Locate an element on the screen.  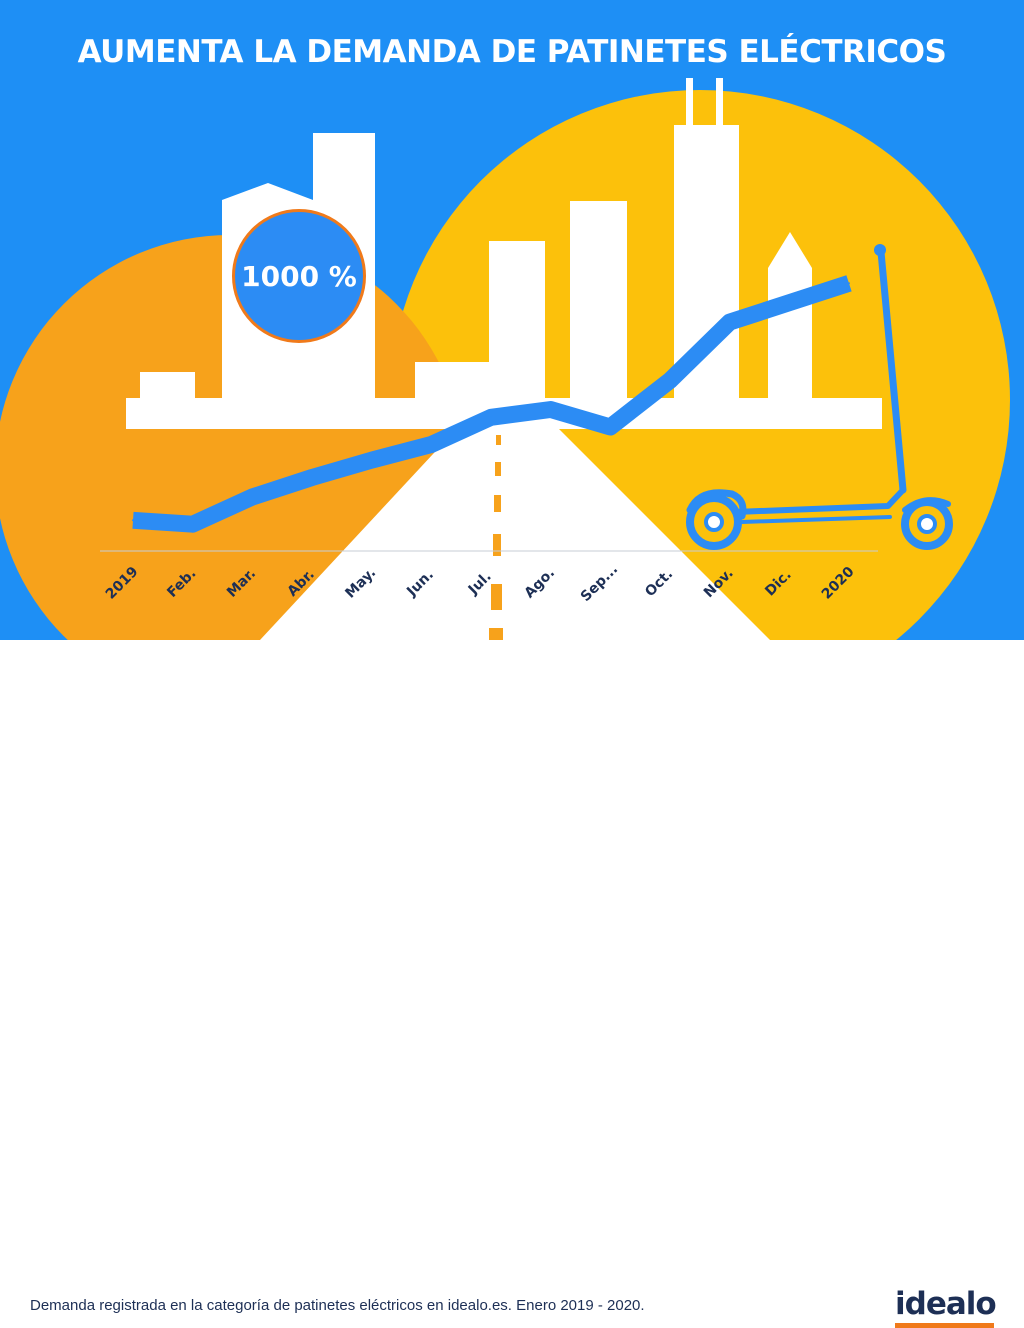
logo-underline is located at coordinates (944, 1325).